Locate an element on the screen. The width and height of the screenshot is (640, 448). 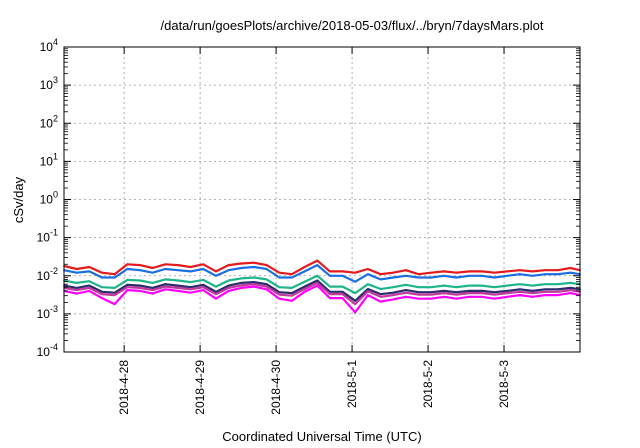
y-tick-label: 10⁻³ is located at coordinates (47, 312).